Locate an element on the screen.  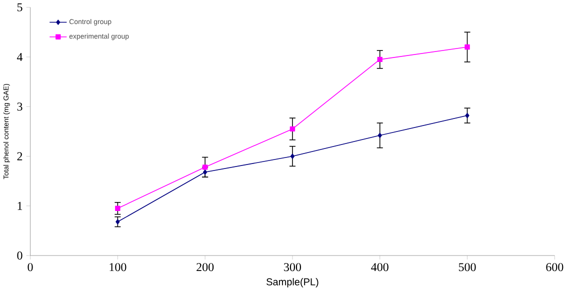
y-tick-label: 2 is located at coordinates (19, 156).